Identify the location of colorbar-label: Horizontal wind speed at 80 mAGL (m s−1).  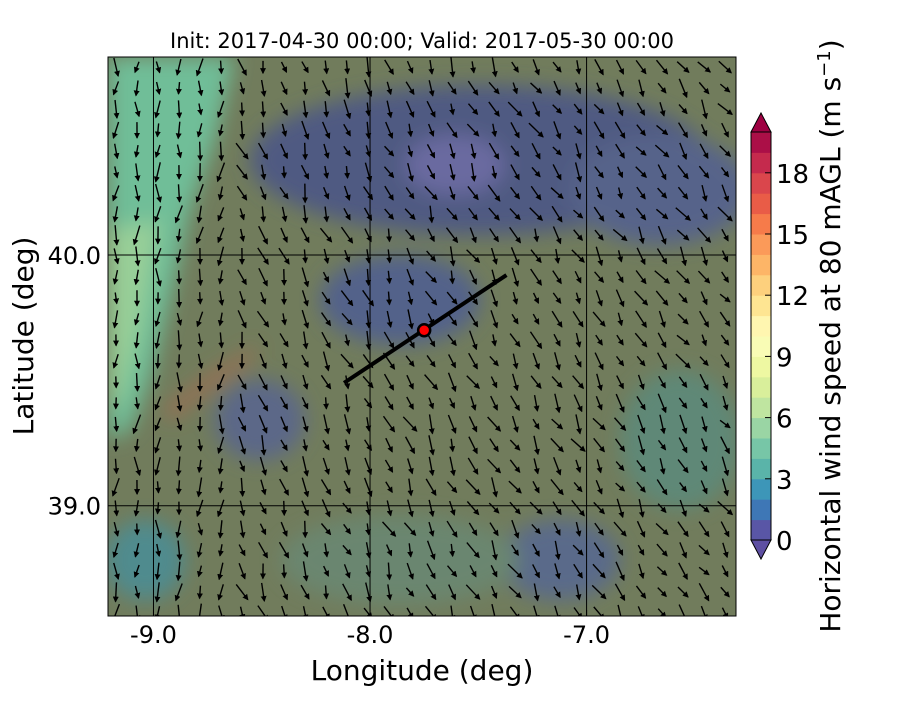
(831, 335).